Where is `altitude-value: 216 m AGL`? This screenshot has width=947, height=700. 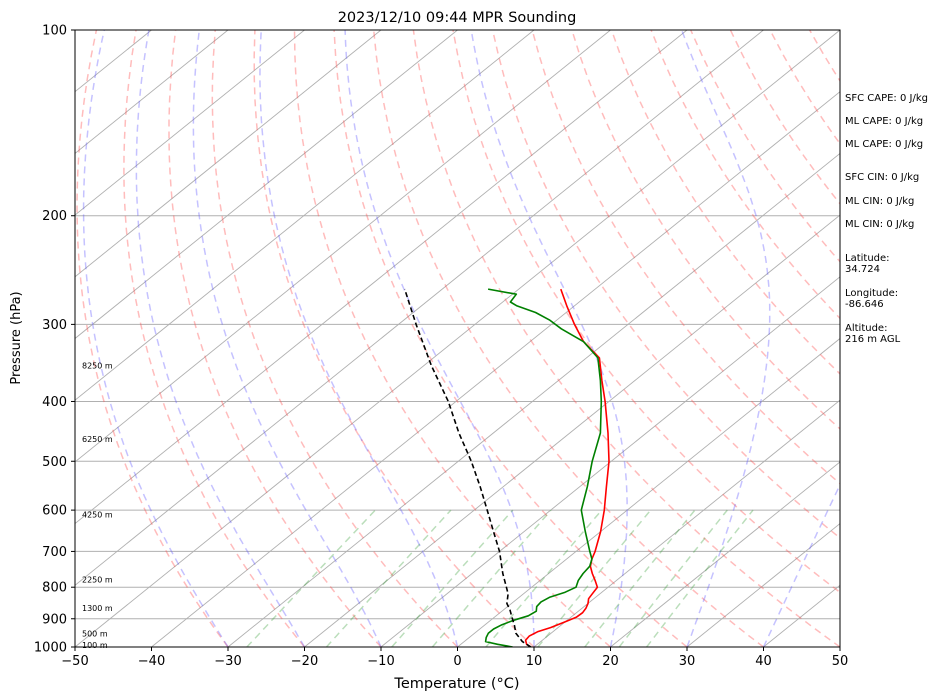 altitude-value: 216 m AGL is located at coordinates (873, 339).